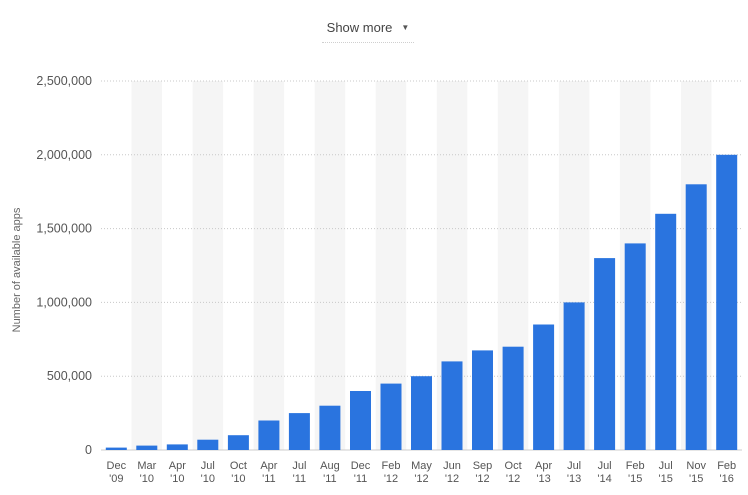  Describe the element at coordinates (17, 269) in the screenshot. I see `y-axis-label: Number of available apps` at that location.